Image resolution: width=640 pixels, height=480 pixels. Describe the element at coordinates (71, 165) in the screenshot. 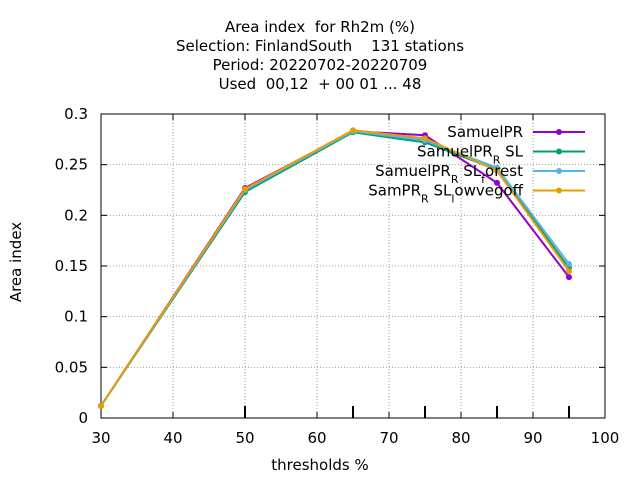

I see `y-tick-label: 0.25` at that location.